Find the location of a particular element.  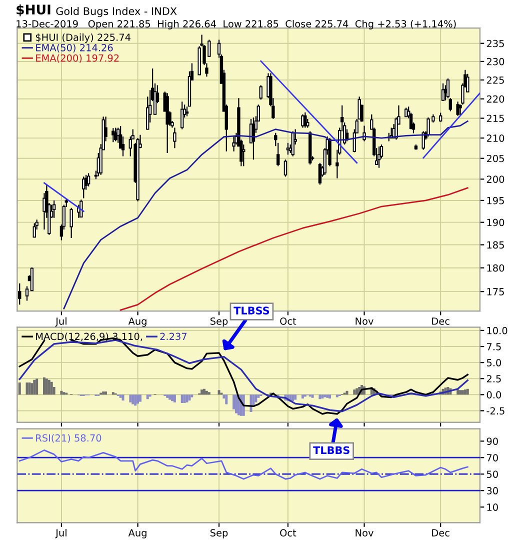

y-tick-label: 185 is located at coordinates (495, 245).